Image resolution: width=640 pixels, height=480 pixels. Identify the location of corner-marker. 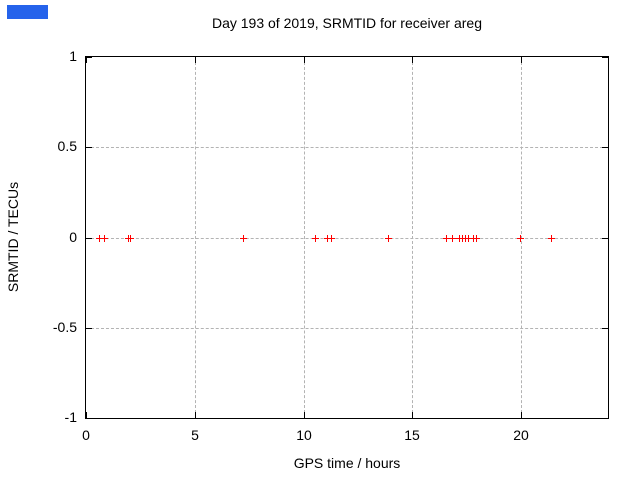
(27, 12).